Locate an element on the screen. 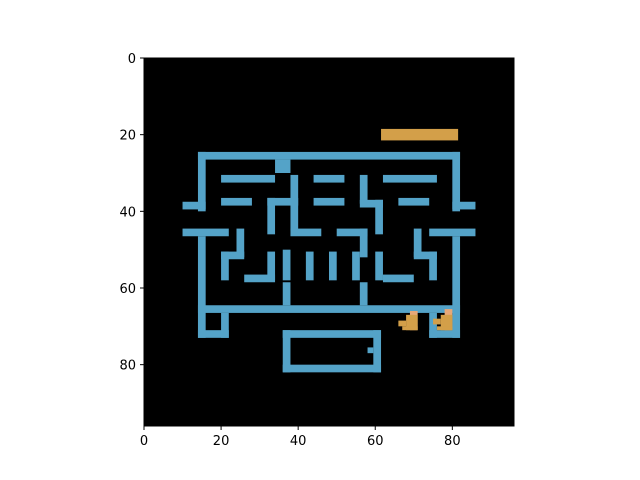  player-right-sprite is located at coordinates (443, 320).